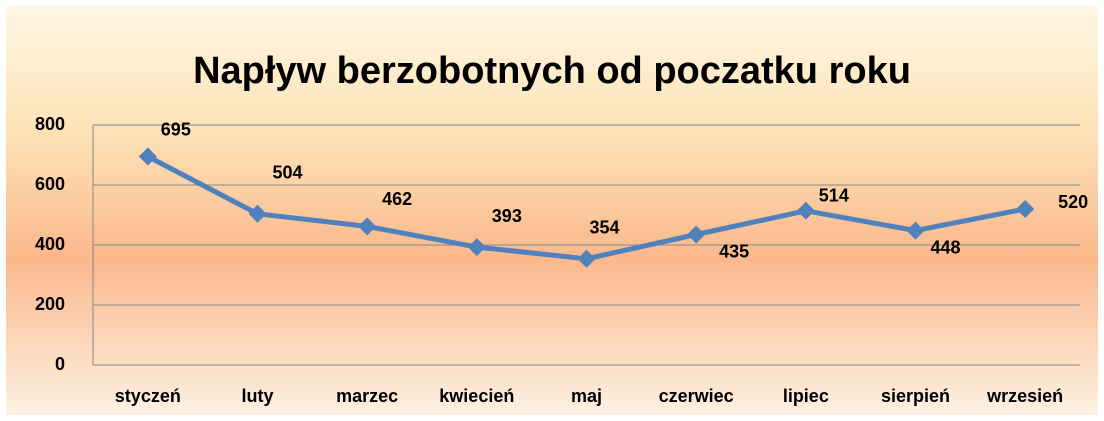 Image resolution: width=1104 pixels, height=421 pixels. What do you see at coordinates (176, 129) in the screenshot?
I see `data-label: 695` at bounding box center [176, 129].